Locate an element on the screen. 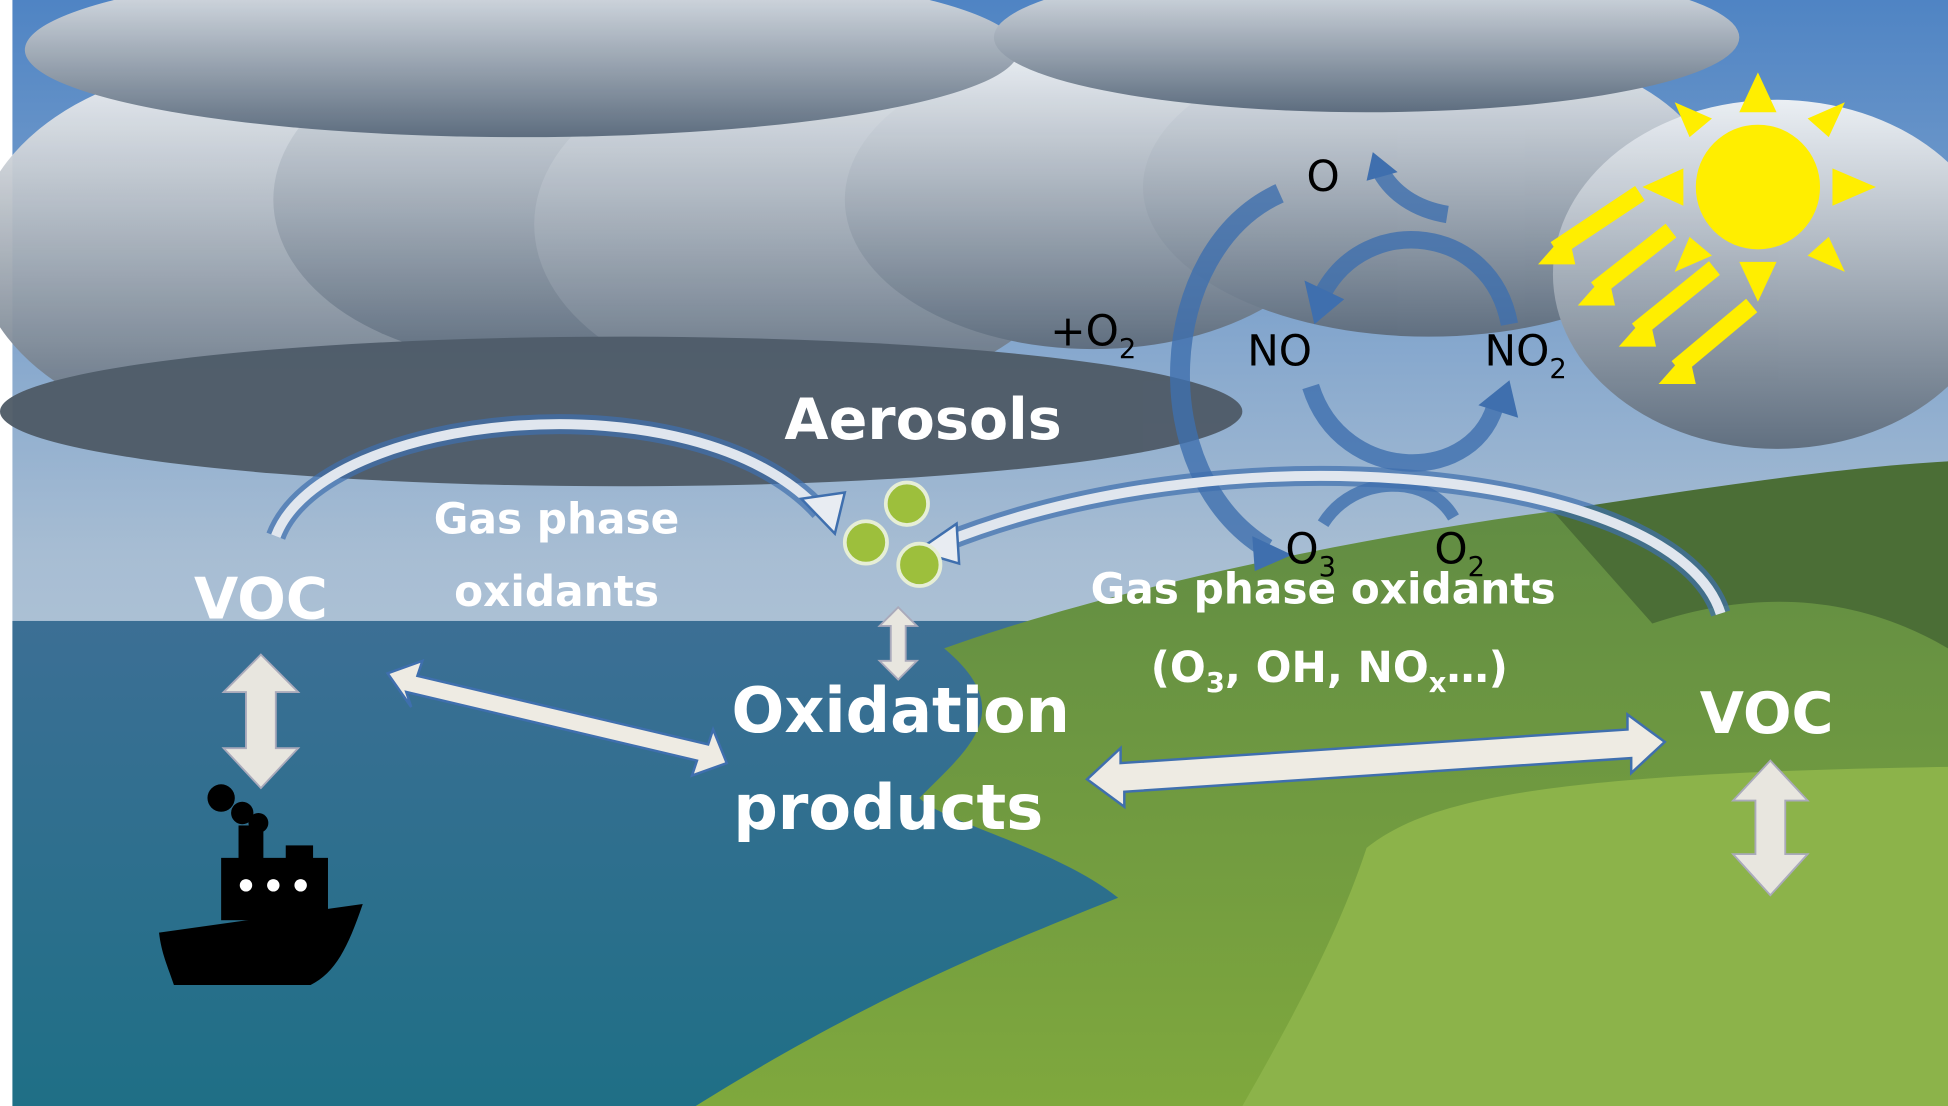  sun is located at coordinates (1707, 228).